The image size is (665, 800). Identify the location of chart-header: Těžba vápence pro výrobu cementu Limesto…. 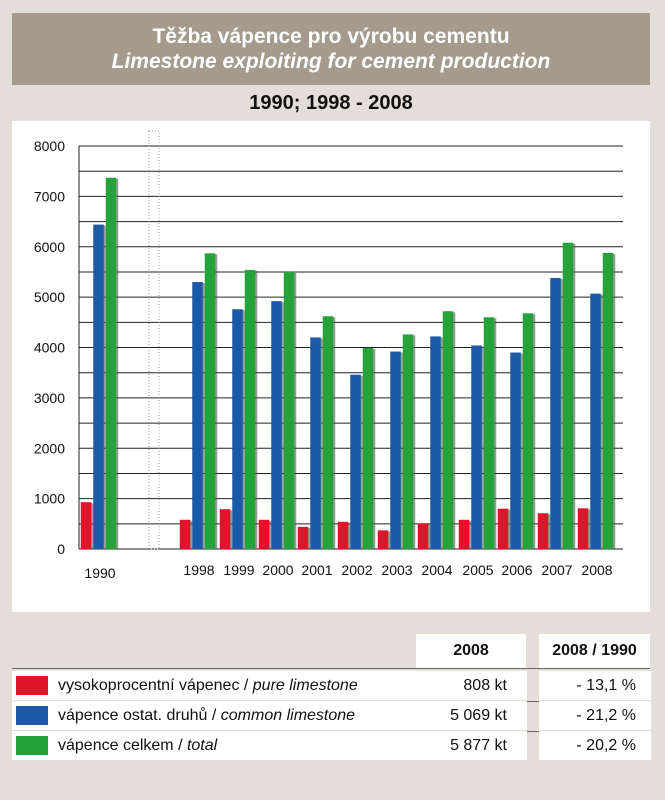
(331, 49).